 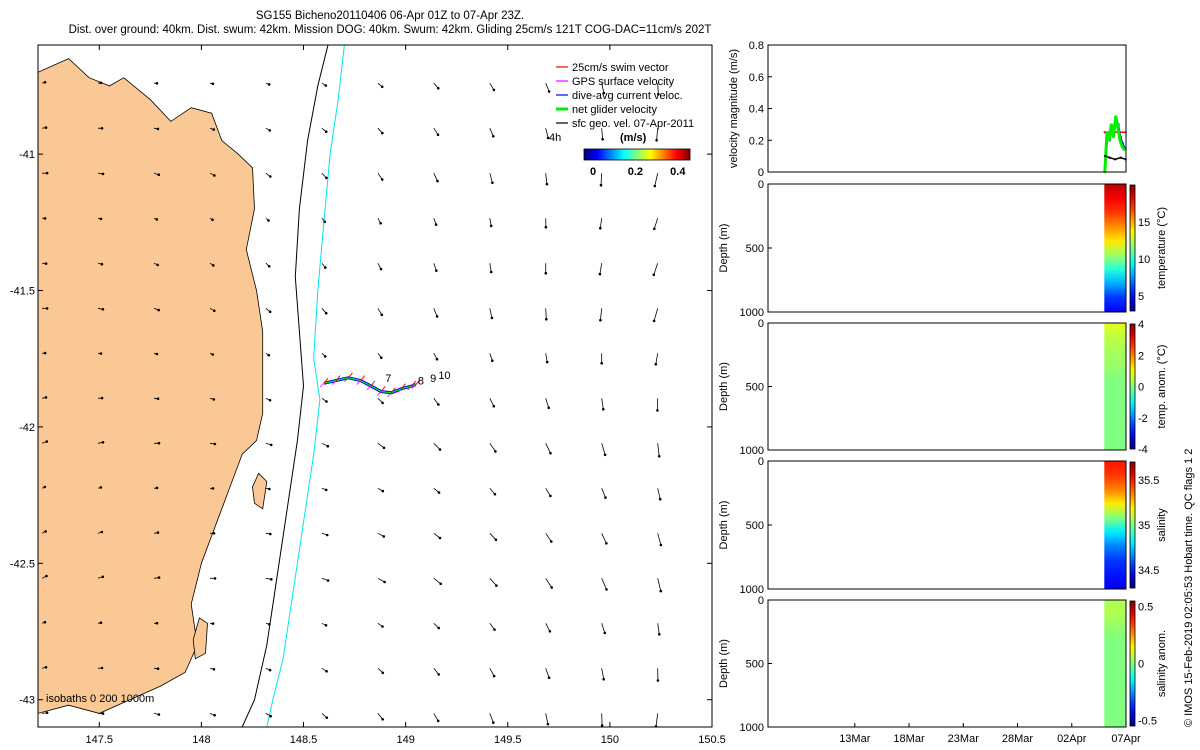 I want to click on series-line, so click(x=1114, y=144).